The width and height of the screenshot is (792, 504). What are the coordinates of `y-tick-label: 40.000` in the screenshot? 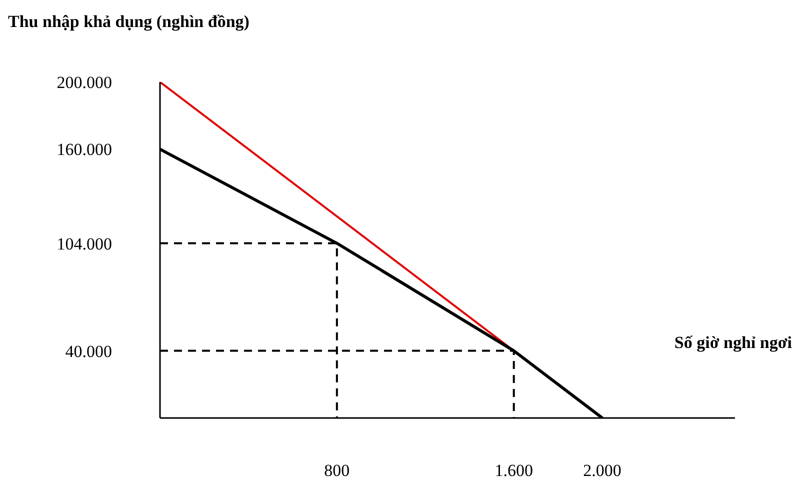 It's located at (88, 351).